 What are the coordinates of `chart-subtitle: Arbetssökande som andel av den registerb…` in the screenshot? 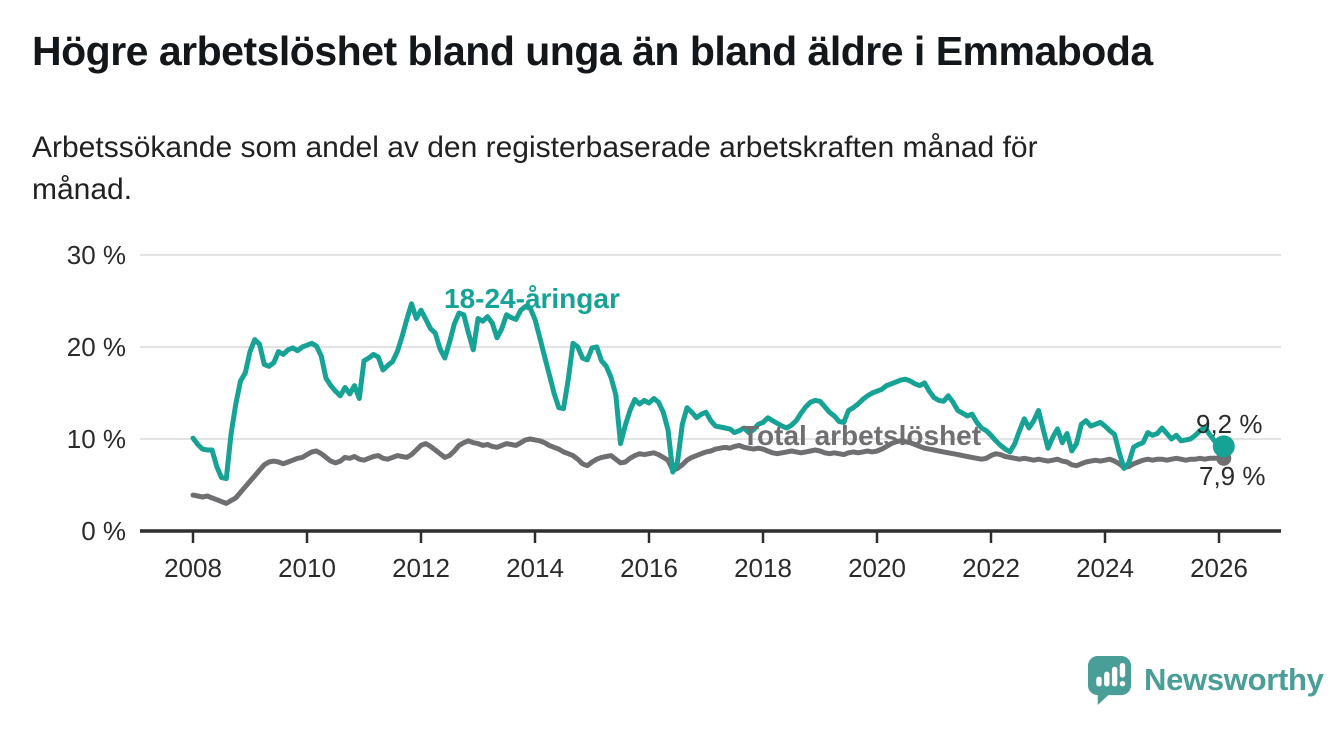 It's located at (647, 169).